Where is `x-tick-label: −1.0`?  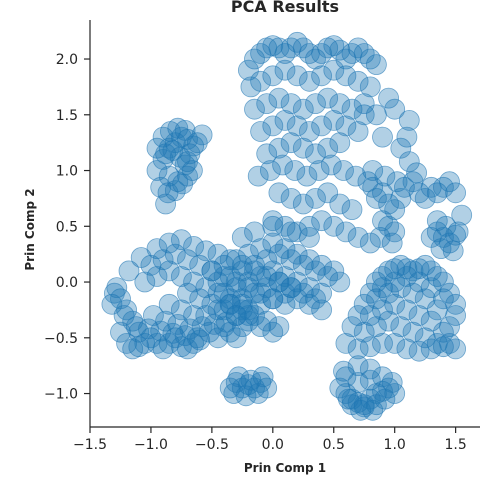
x-tick-label: −1.0 is located at coordinates (151, 445).